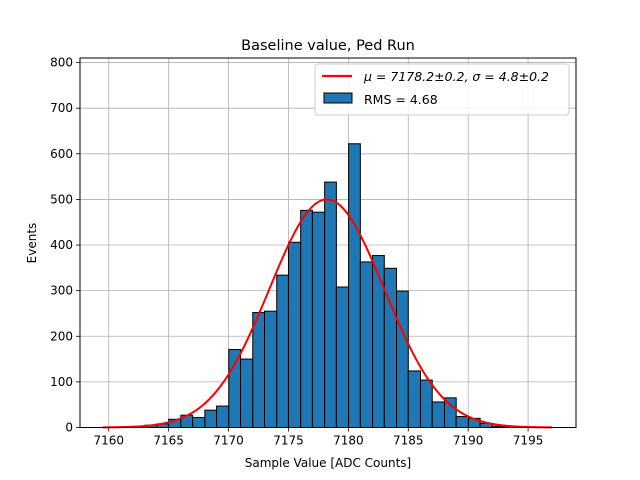 The height and width of the screenshot is (480, 640). I want to click on x-axis-label: Sample Value [ADC Counts], so click(328, 463).